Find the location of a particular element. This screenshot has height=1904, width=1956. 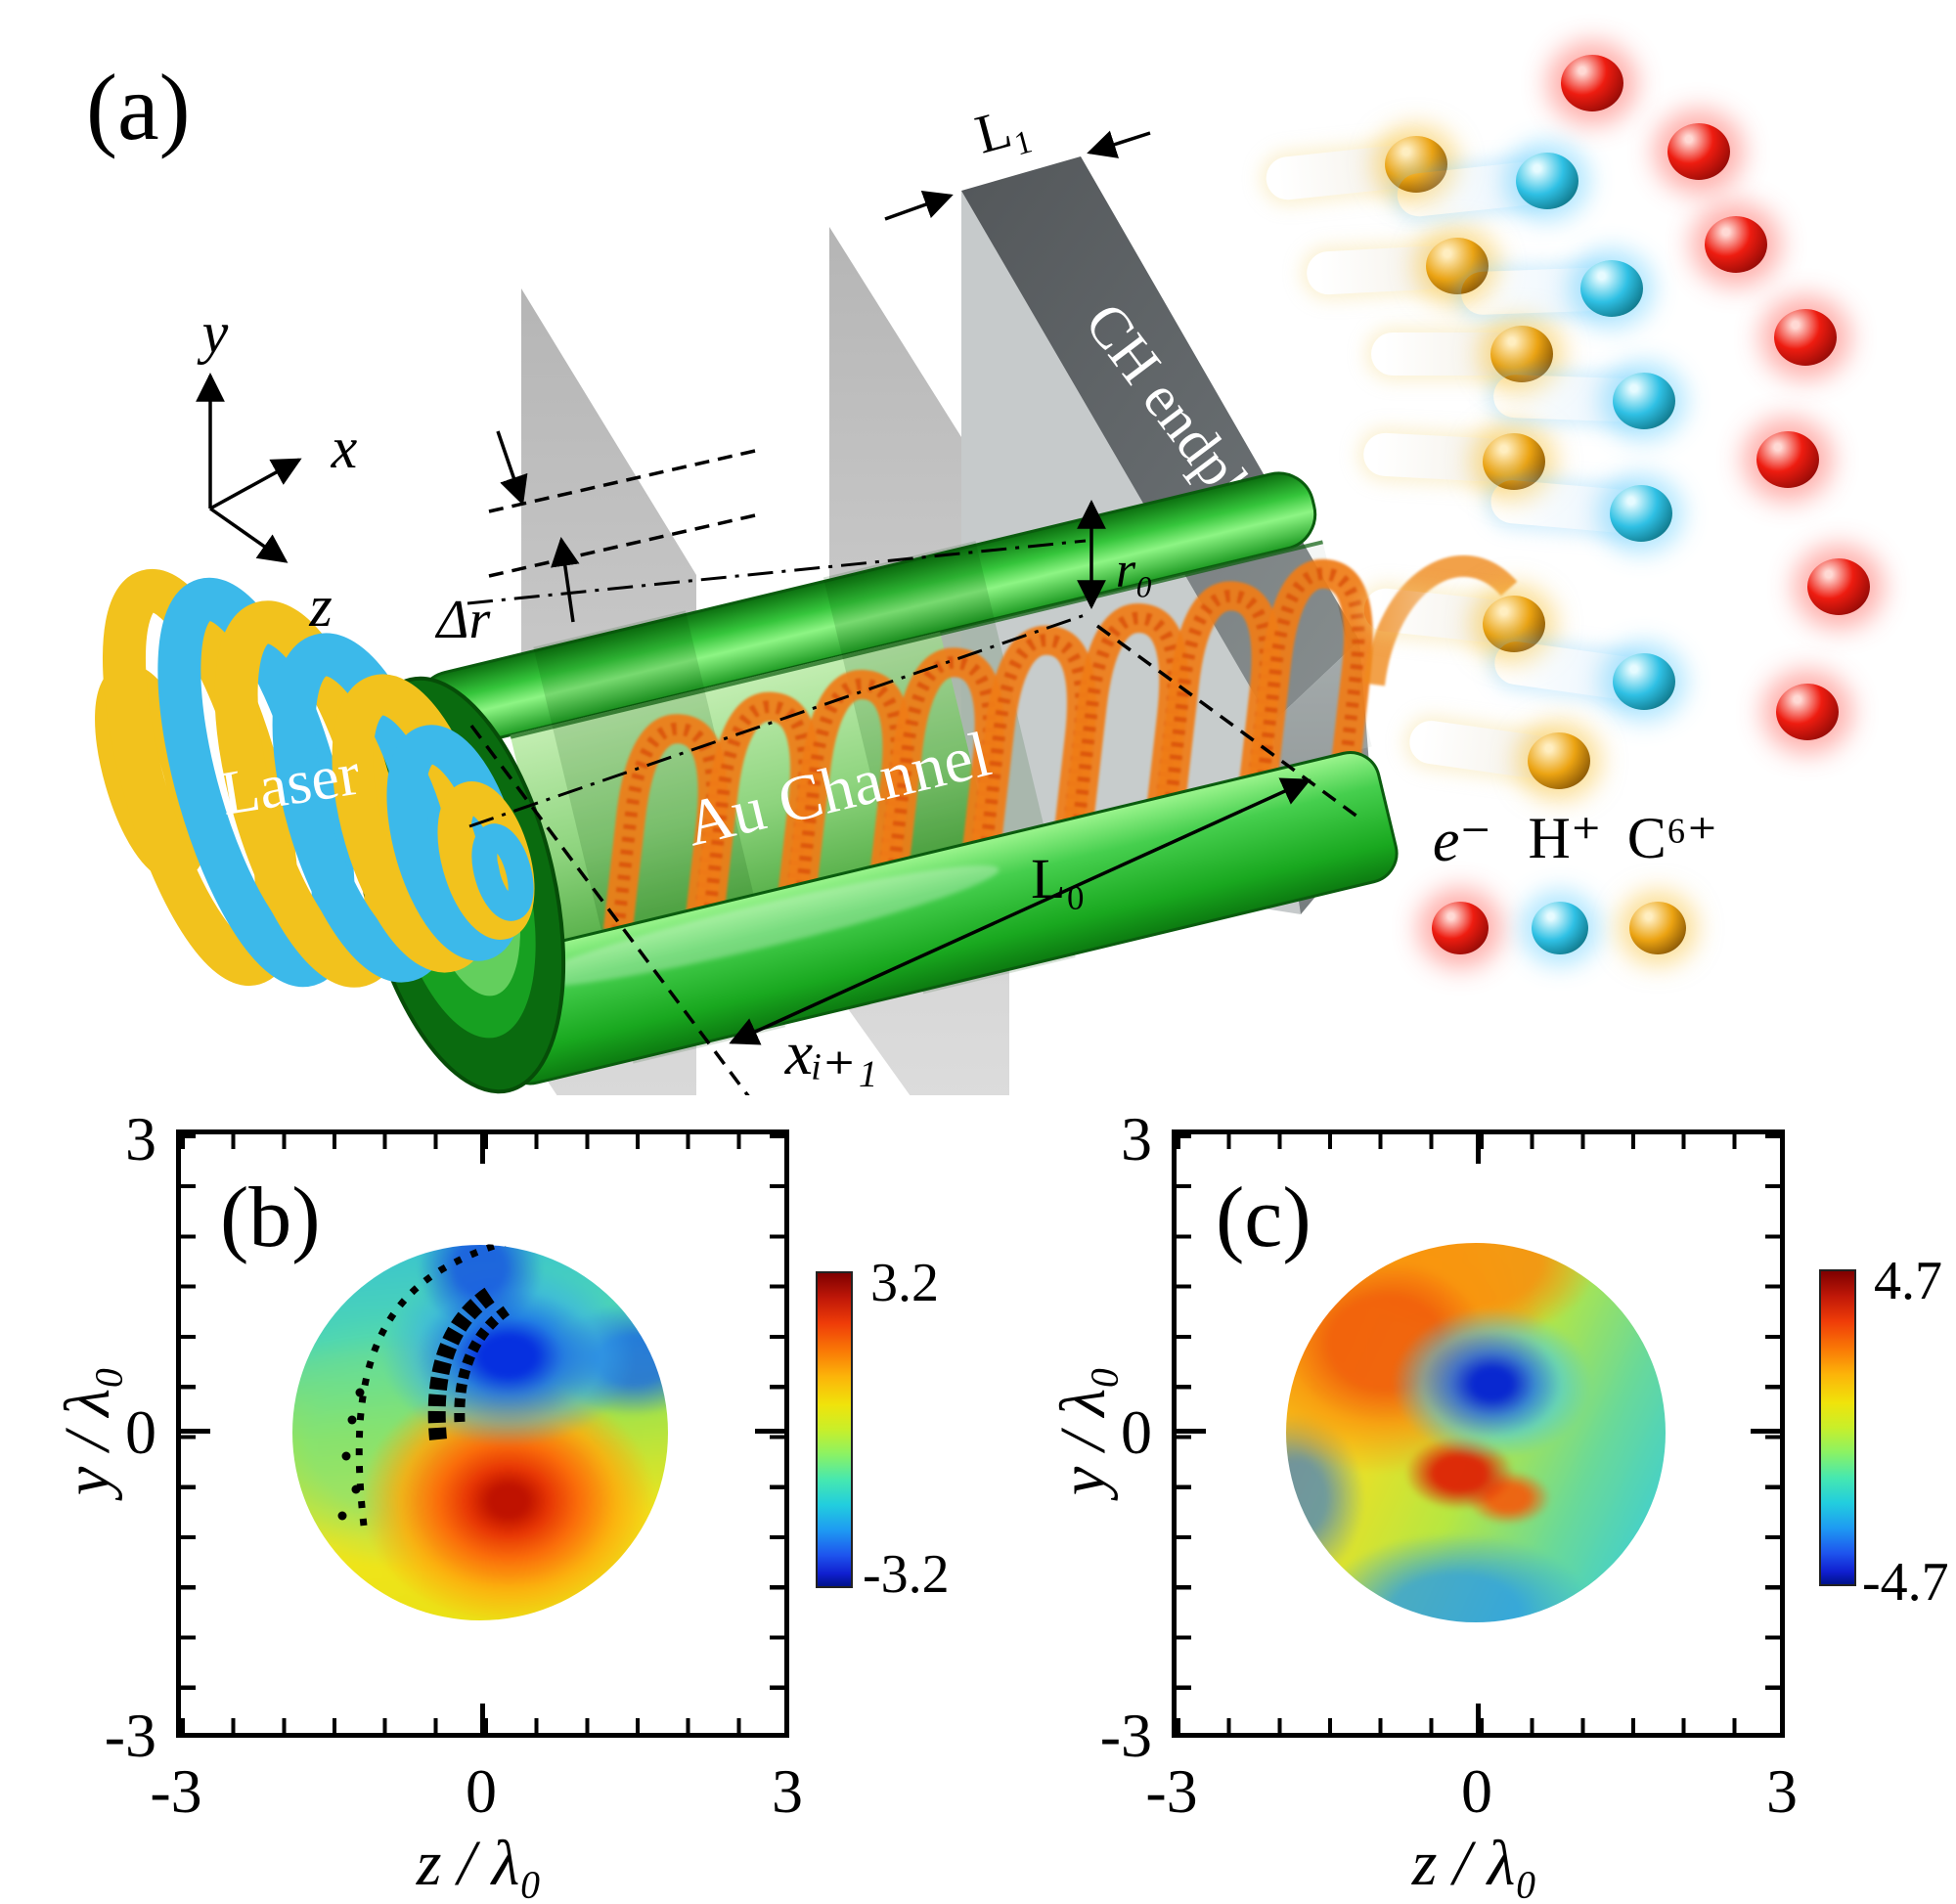

endplate-top-face is located at coordinates (1160, 440).